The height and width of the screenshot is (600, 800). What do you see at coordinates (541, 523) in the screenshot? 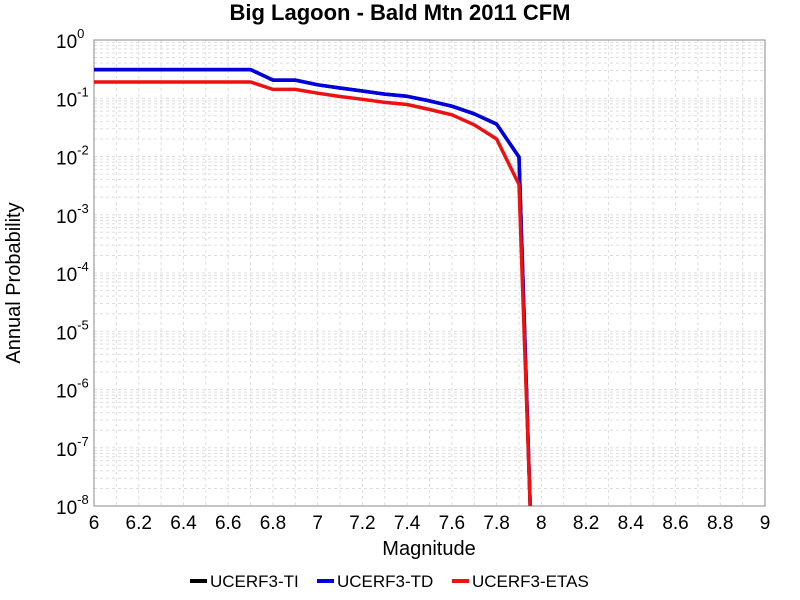
I see `x-tick-label: 8` at bounding box center [541, 523].